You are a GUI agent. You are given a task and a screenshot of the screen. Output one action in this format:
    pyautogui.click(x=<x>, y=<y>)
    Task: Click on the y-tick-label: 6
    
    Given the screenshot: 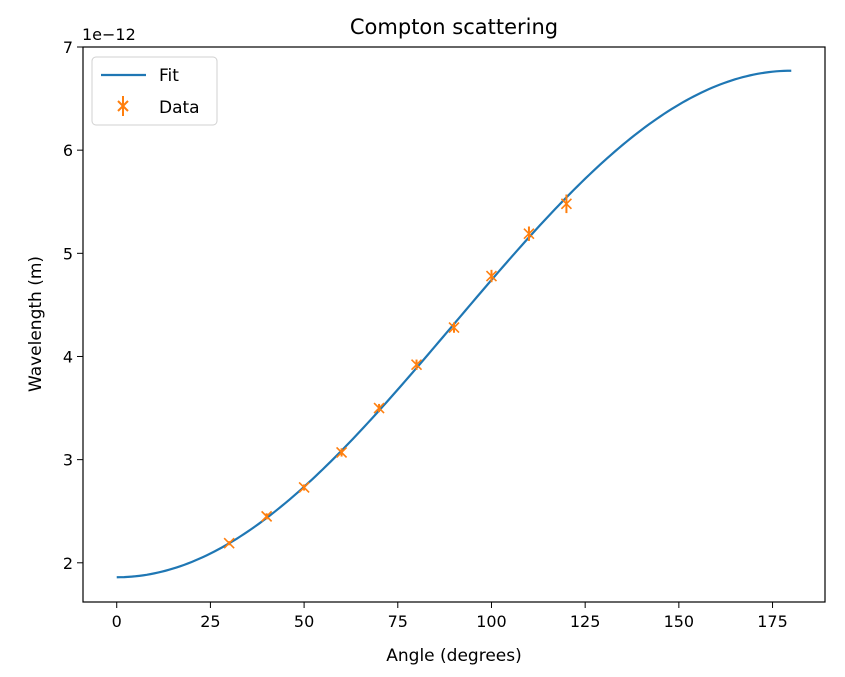 What is the action you would take?
    pyautogui.click(x=68, y=150)
    